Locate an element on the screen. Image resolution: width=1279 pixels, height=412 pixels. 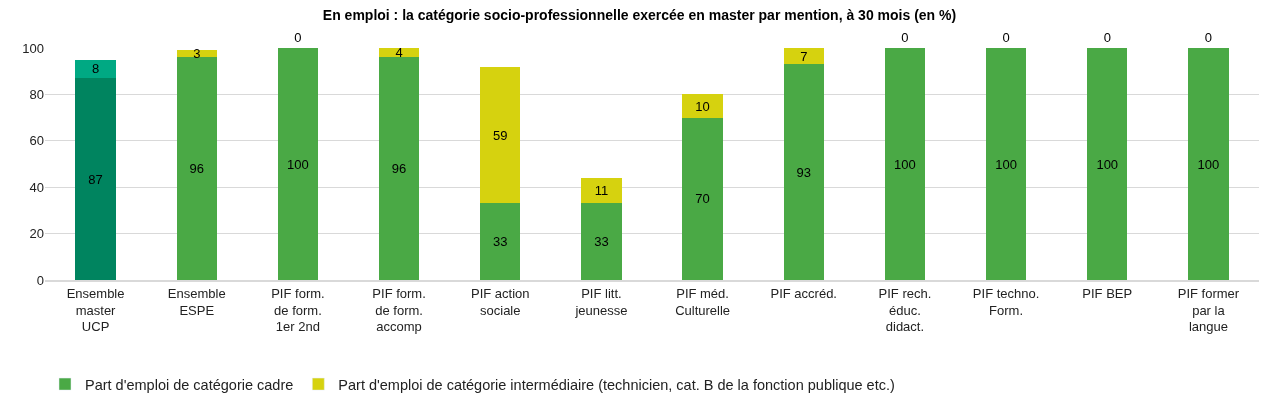
data-label: 11 is located at coordinates (601, 191).